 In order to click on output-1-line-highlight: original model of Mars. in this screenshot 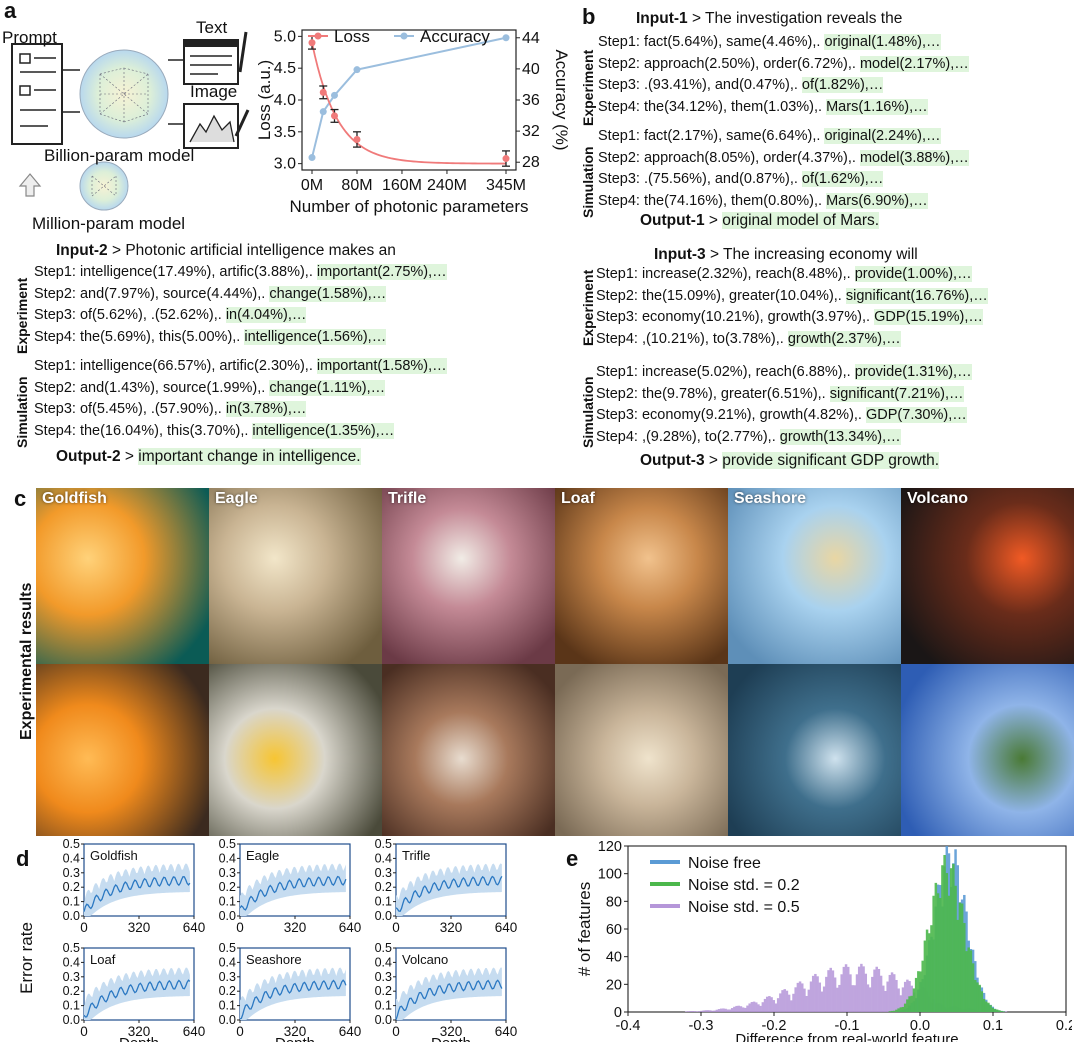, I will do `click(801, 220)`.